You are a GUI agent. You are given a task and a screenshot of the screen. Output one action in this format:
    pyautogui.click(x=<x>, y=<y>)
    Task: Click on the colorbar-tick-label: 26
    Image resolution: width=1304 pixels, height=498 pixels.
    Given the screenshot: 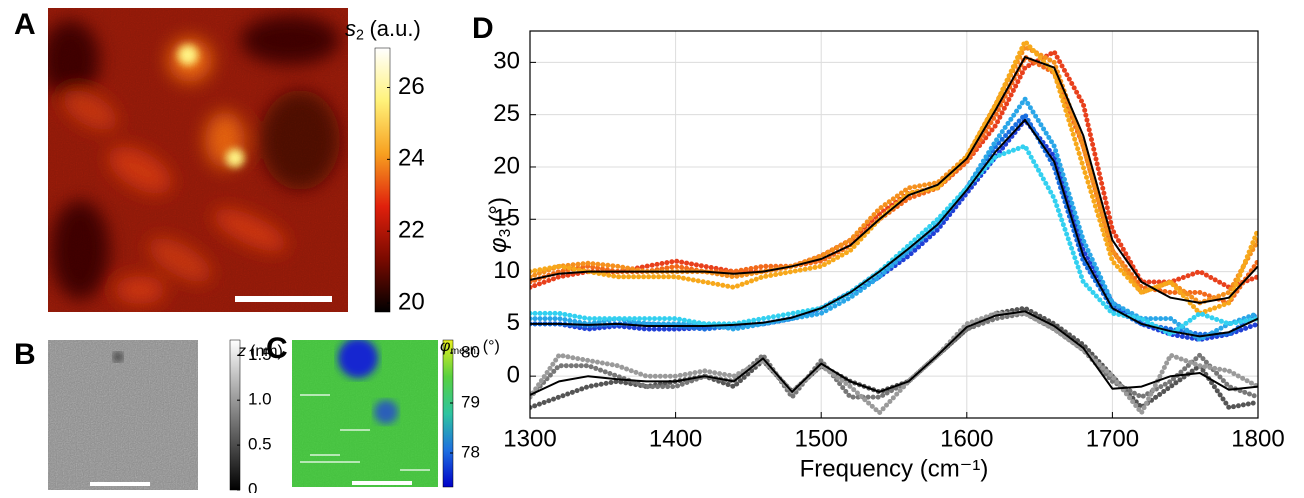 What is the action you would take?
    pyautogui.click(x=411, y=86)
    